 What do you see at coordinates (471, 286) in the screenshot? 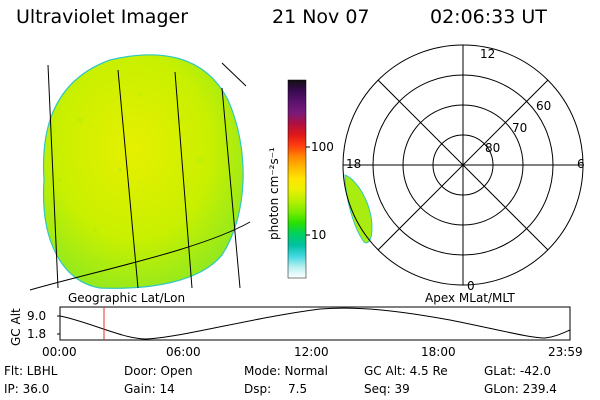
I see `polar-mlt-0: 0` at bounding box center [471, 286].